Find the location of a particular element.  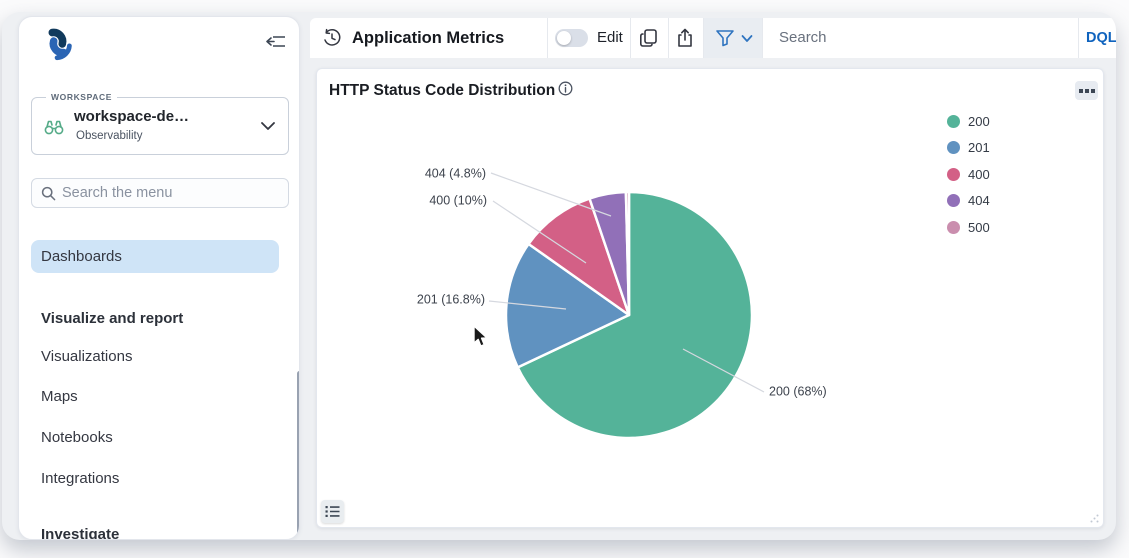

share-icon is located at coordinates (685, 38).